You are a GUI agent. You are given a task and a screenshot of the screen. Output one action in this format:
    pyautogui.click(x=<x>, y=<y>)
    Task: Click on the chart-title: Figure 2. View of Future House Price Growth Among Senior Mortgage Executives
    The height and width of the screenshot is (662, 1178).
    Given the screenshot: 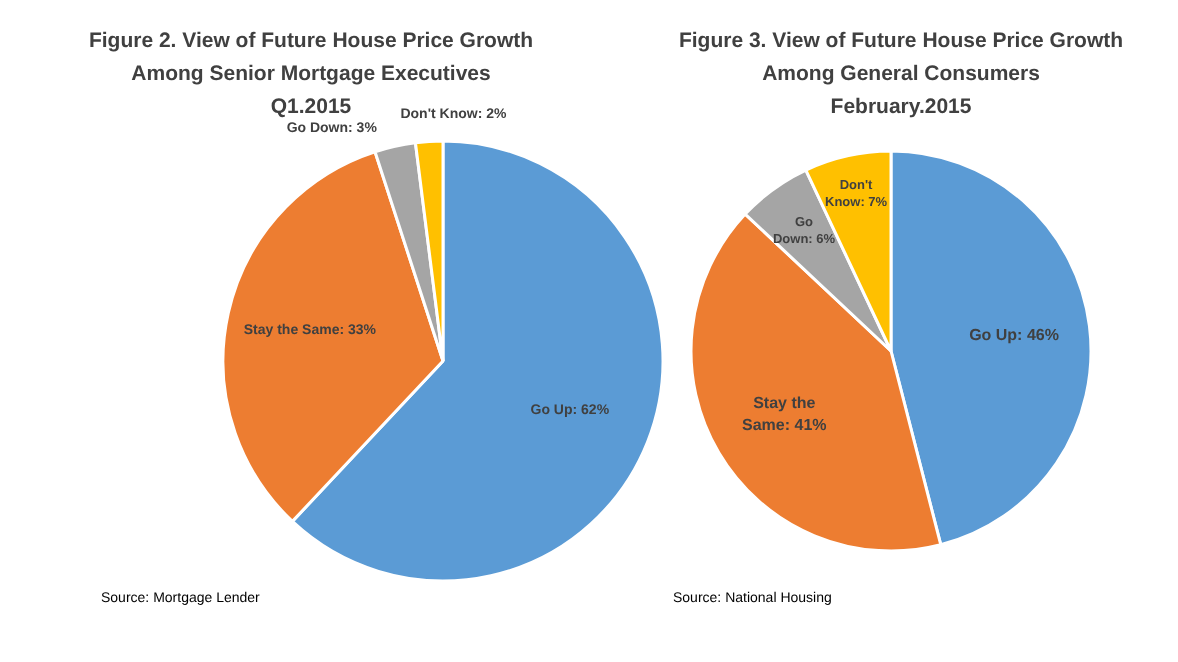 What is the action you would take?
    pyautogui.click(x=311, y=57)
    